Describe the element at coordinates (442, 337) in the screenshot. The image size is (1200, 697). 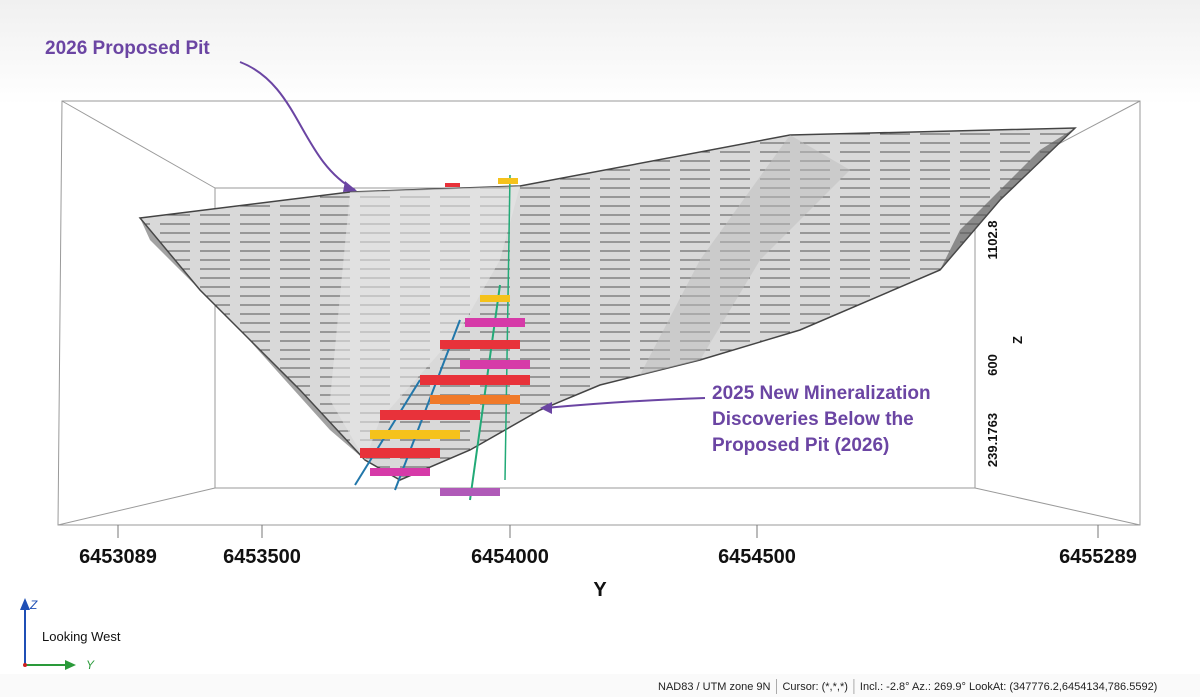
I see `drill-holes` at that location.